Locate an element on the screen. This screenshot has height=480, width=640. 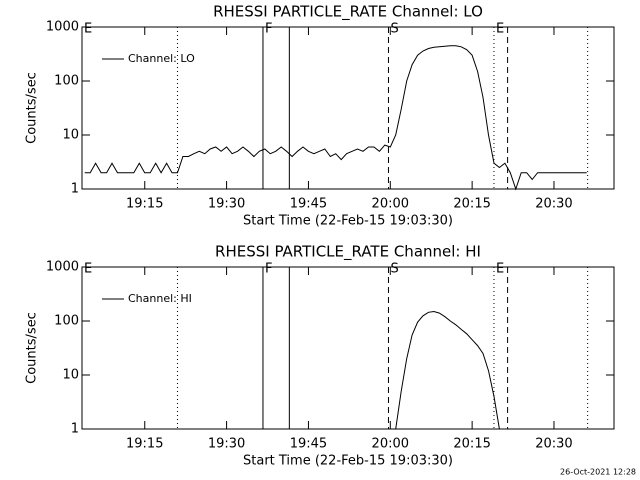
chart-title: RHESSI PARTICLE_RATE Channel: LO is located at coordinates (348, 12).